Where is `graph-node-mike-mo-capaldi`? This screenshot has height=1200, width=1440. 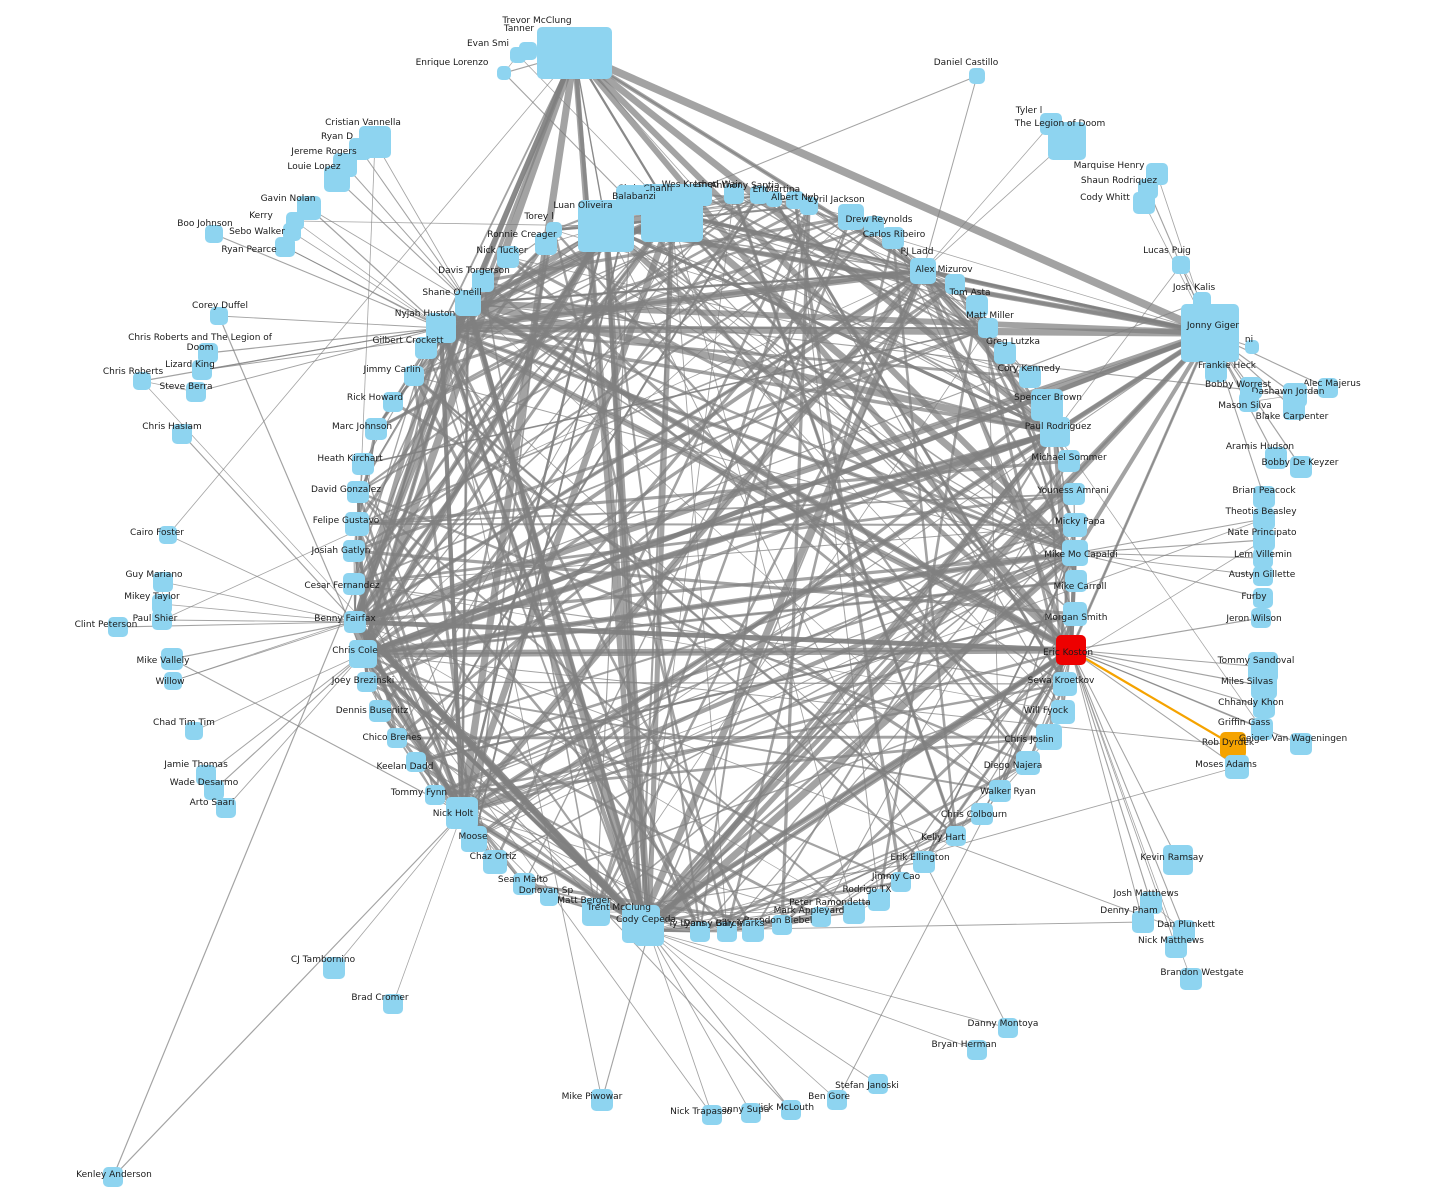
graph-node-mike-mo-capaldi is located at coordinates (1075, 553).